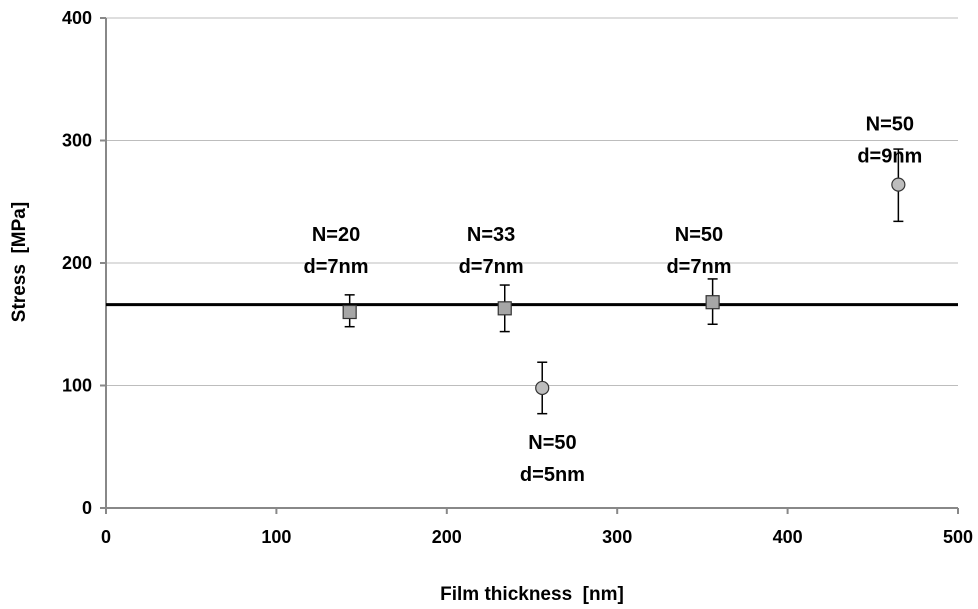 The image size is (978, 609). Describe the element at coordinates (617, 537) in the screenshot. I see `x-tick-label: 300` at that location.